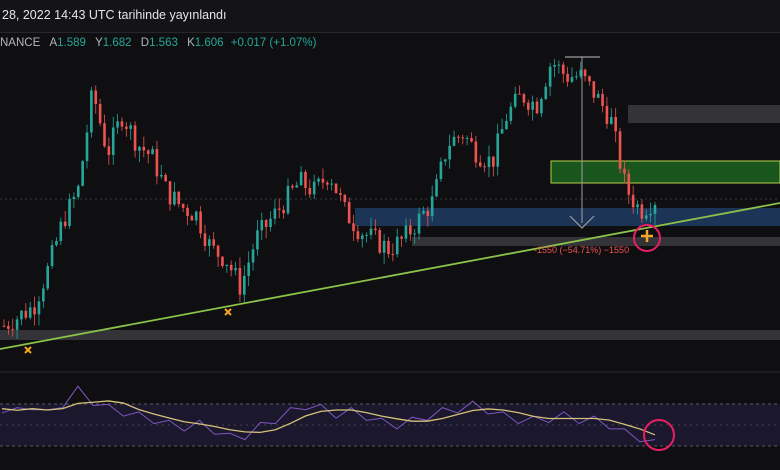  I want to click on rsi-line, so click(328, 414).